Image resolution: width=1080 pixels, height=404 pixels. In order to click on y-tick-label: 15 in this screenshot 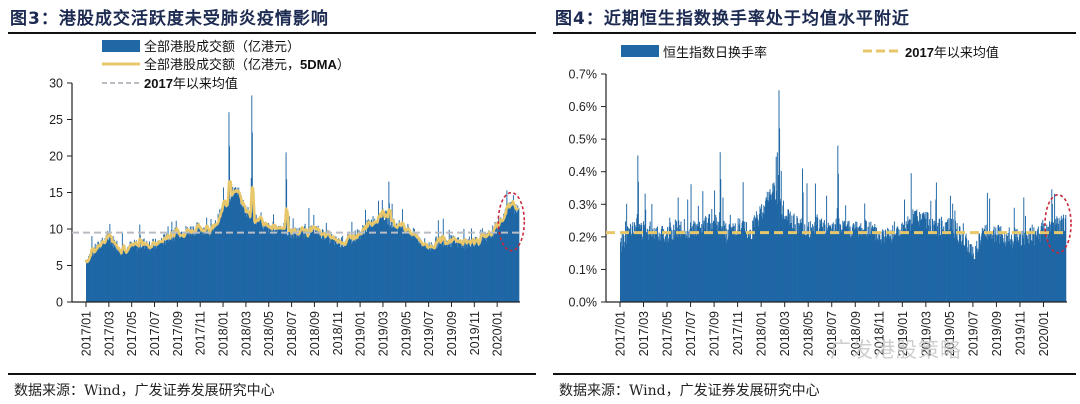, I will do `click(56, 193)`.